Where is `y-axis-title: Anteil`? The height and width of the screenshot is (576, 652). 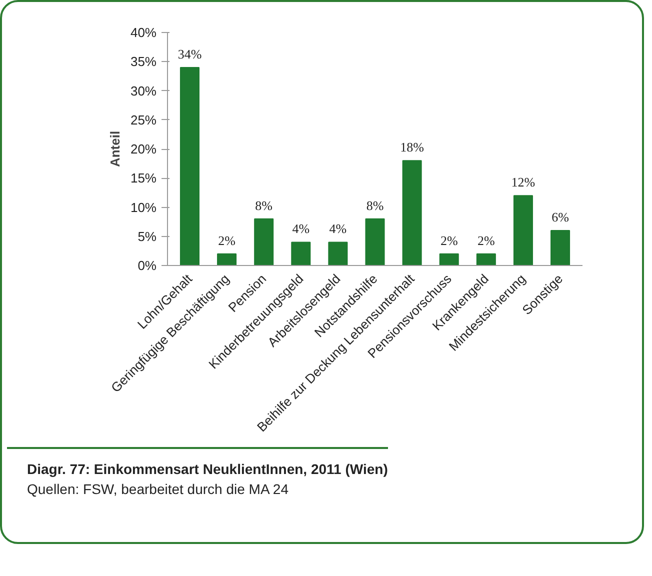 y-axis-title: Anteil is located at coordinates (114, 149).